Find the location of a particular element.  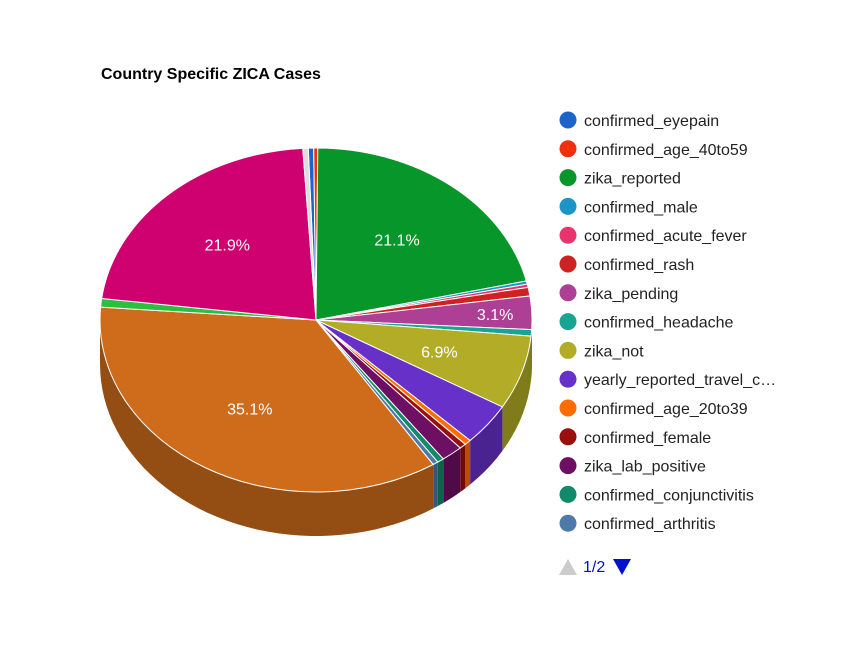

legend-item: confirmed_age_40to59 is located at coordinates (653, 149).